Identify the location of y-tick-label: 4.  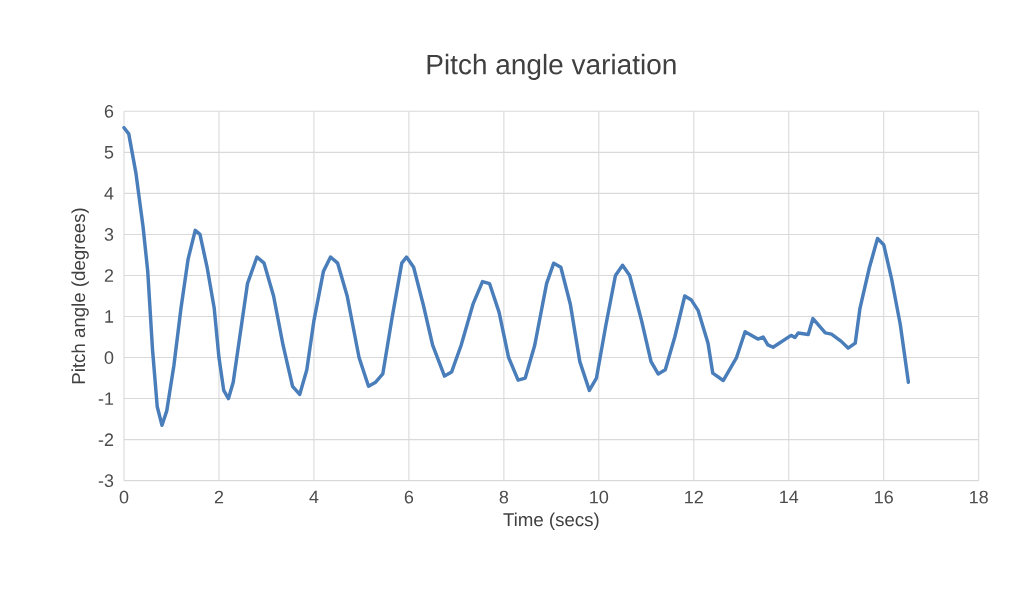
(109, 193).